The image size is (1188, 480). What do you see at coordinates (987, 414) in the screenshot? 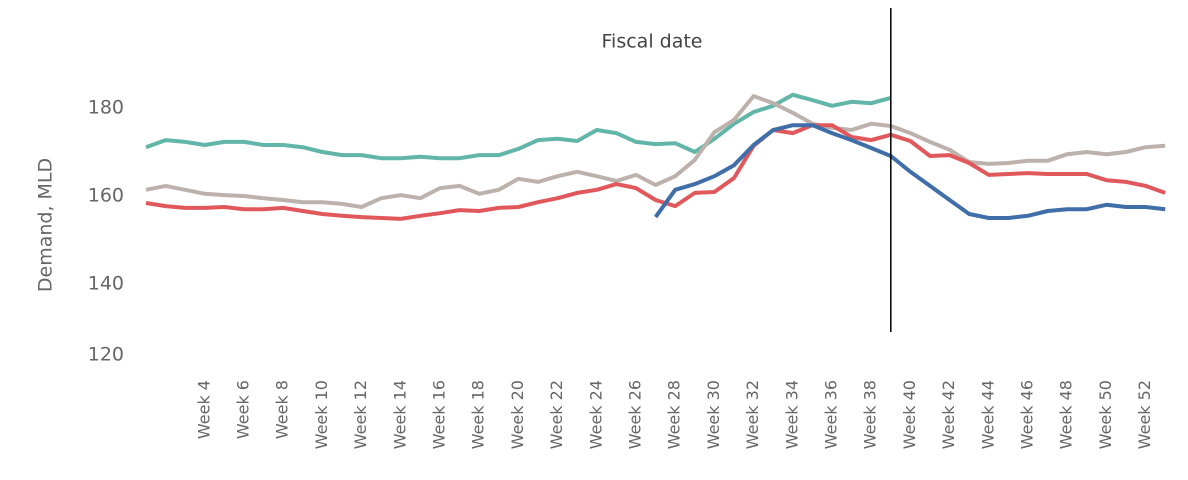
I see `x-tick-label: Week 44` at bounding box center [987, 414].